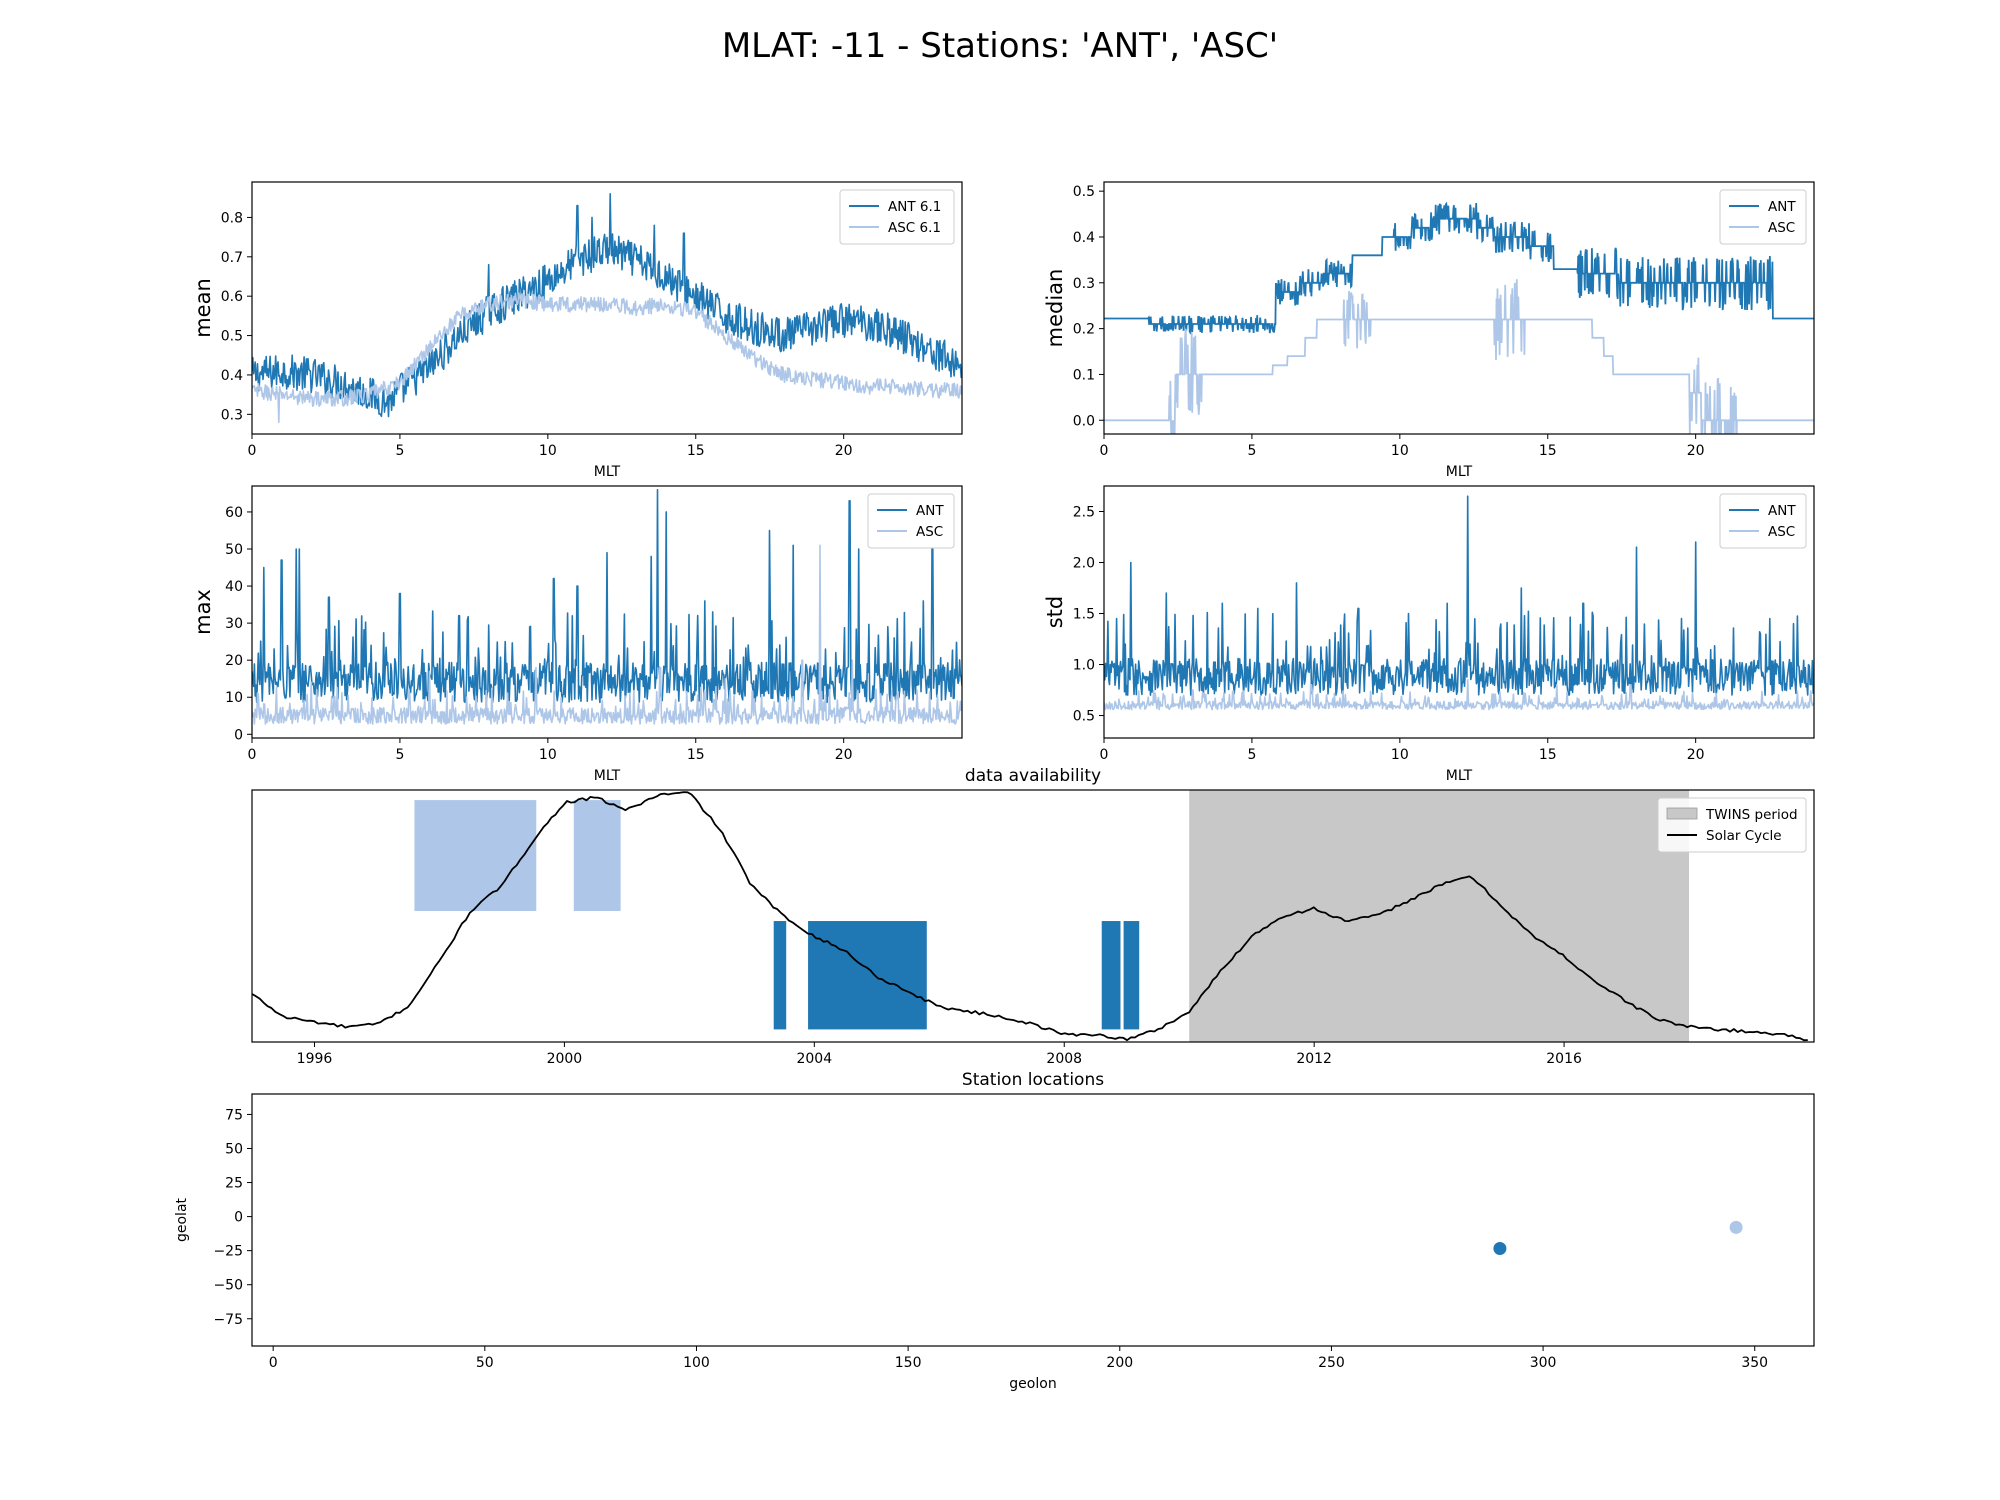 The height and width of the screenshot is (1500, 2000). What do you see at coordinates (1732, 825) in the screenshot?
I see `legend: TWINS period Solar Cycle` at bounding box center [1732, 825].